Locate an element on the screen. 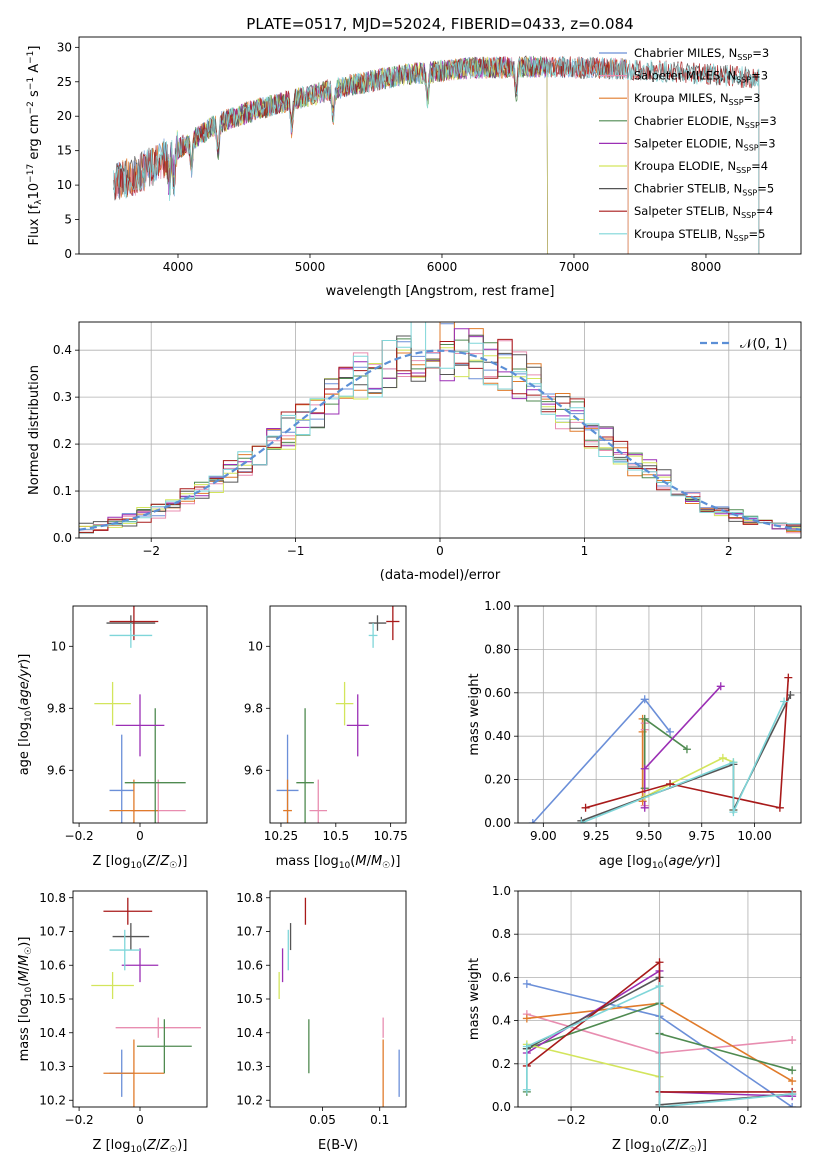  x-tick-label: 8000 is located at coordinates (706, 267).